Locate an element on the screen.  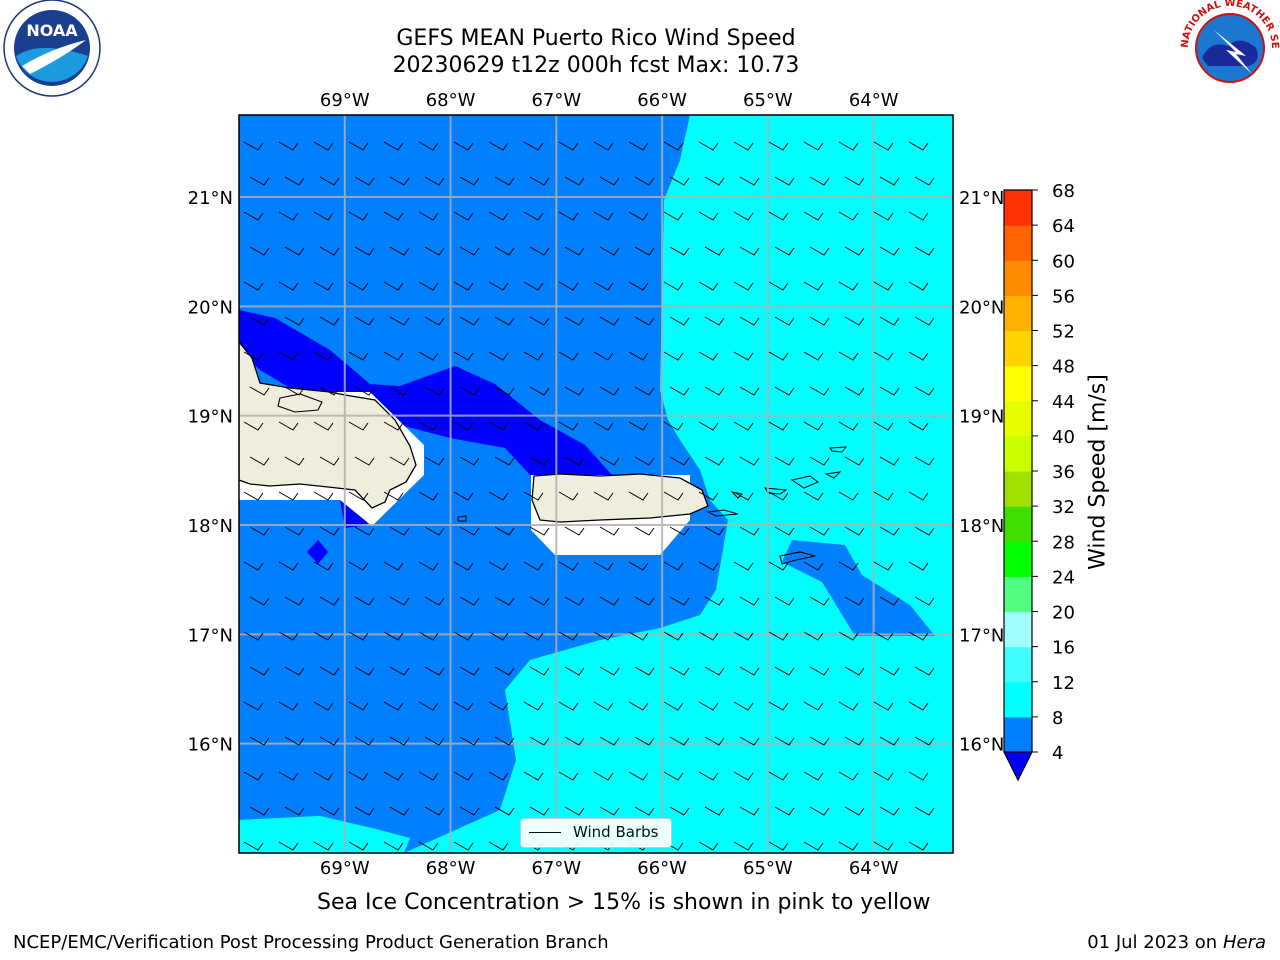
footer-date-text: 01 Jul 2023 on is located at coordinates (1155, 942).